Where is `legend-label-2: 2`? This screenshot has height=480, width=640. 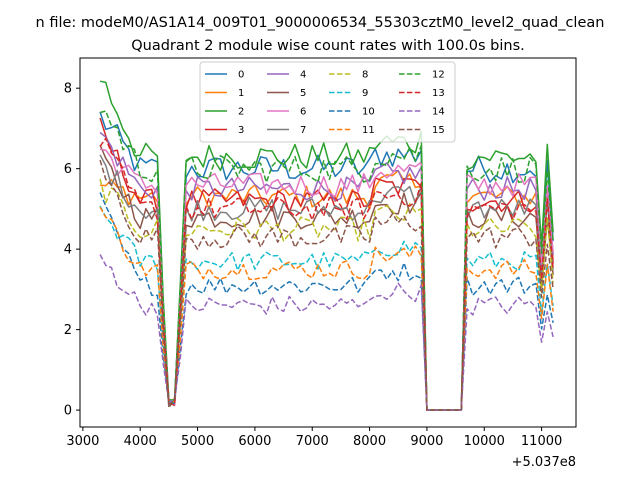
legend-label-2: 2 is located at coordinates (241, 112).